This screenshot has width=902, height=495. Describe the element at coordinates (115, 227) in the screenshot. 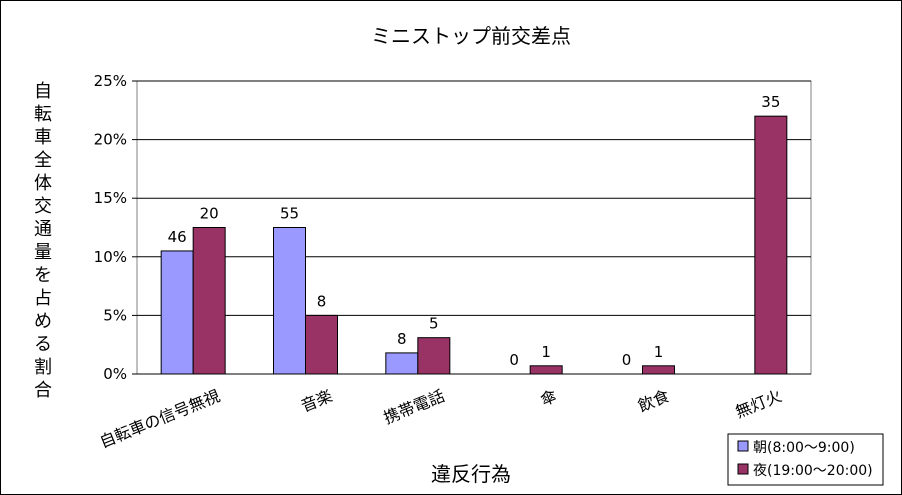

I see `y-axis-ticks: 0% 5% 10% 15% 20% 25%` at that location.